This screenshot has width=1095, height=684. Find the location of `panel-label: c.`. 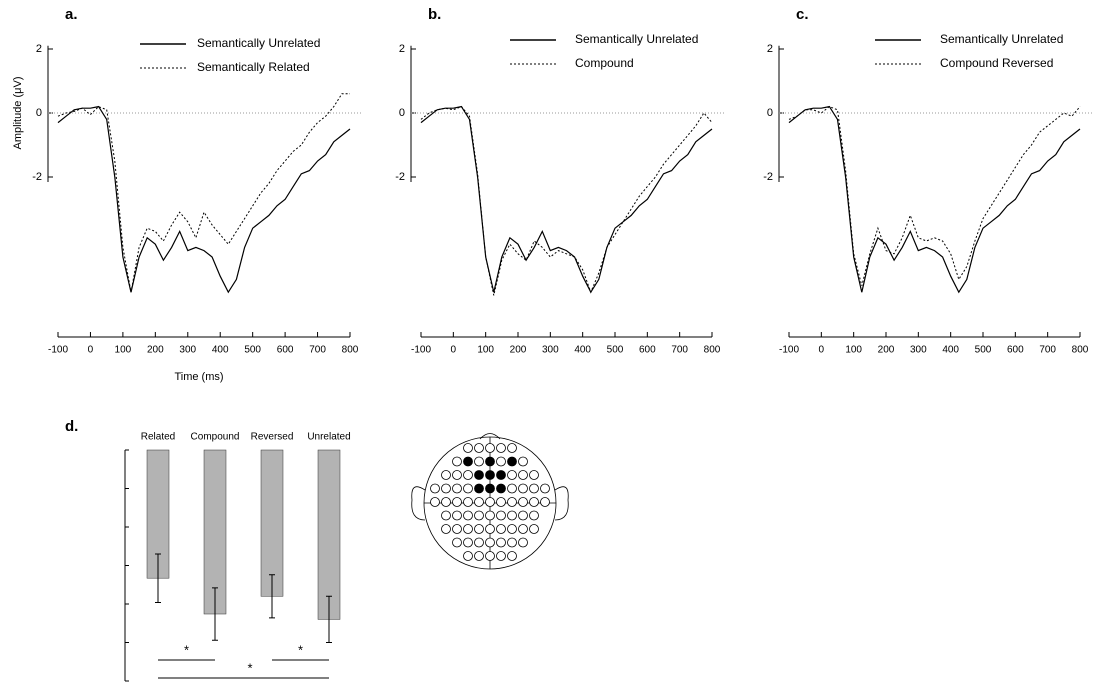

panel-label: c. is located at coordinates (802, 14).